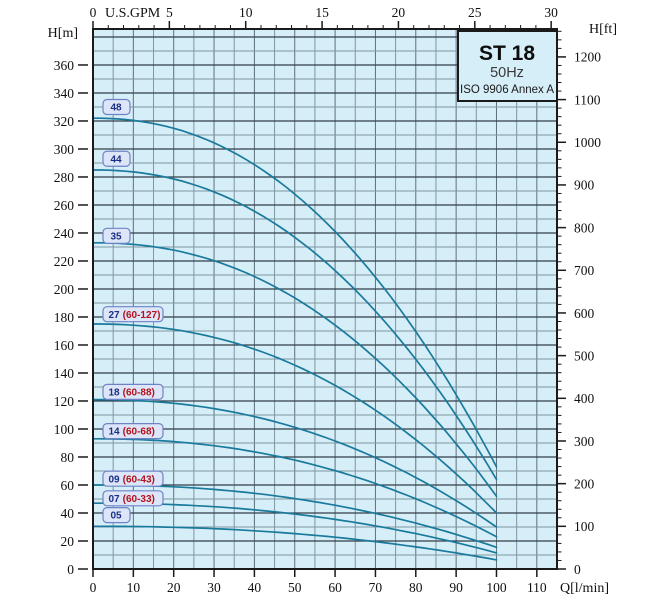  I want to click on curve-label-text: 09 (60-43), so click(132, 479).